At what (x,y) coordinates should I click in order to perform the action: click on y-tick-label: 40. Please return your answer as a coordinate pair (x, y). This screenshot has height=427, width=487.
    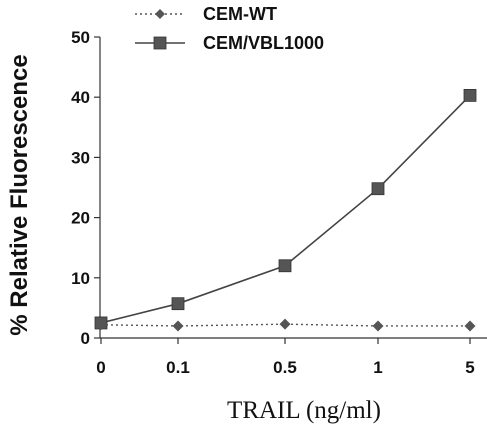
    Looking at the image, I should click on (80, 97).